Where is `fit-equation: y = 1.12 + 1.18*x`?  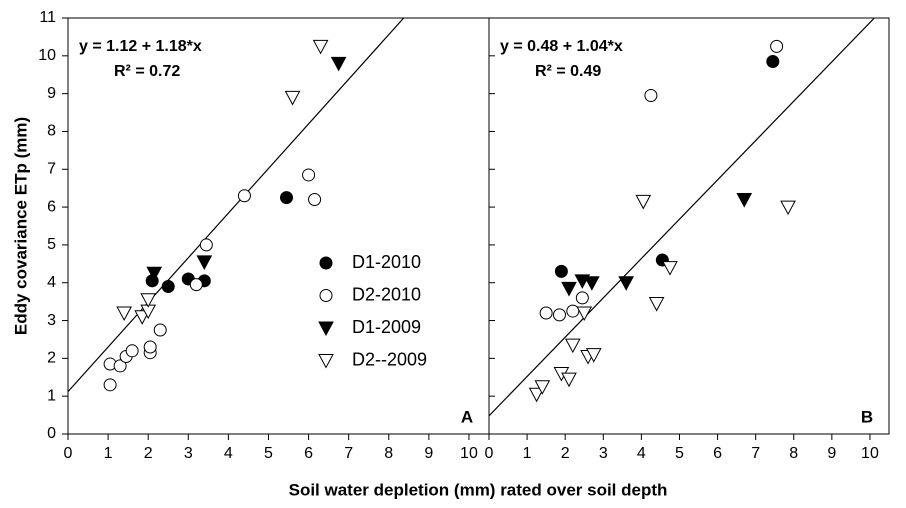 fit-equation: y = 1.12 + 1.18*x is located at coordinates (140, 46).